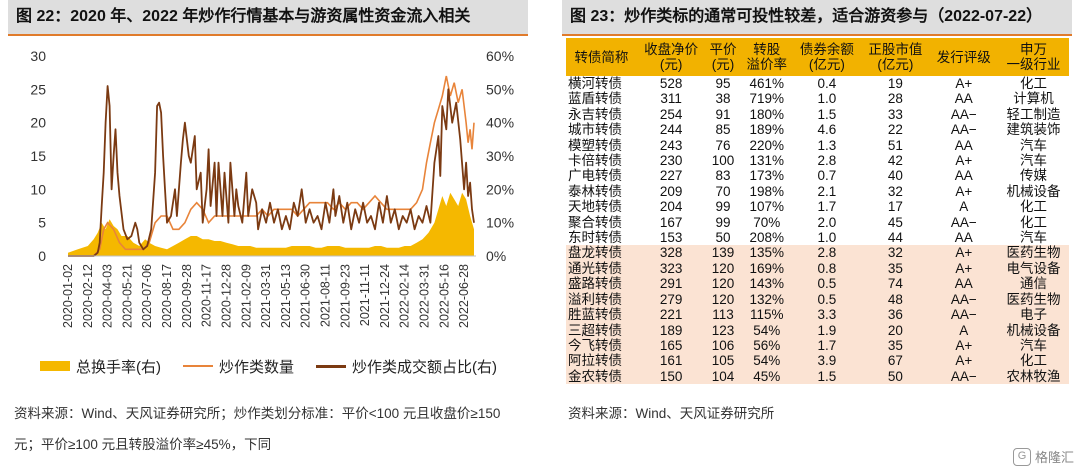 This screenshot has width=1080, height=469. I want to click on table-cell: 42, so click(895, 161).